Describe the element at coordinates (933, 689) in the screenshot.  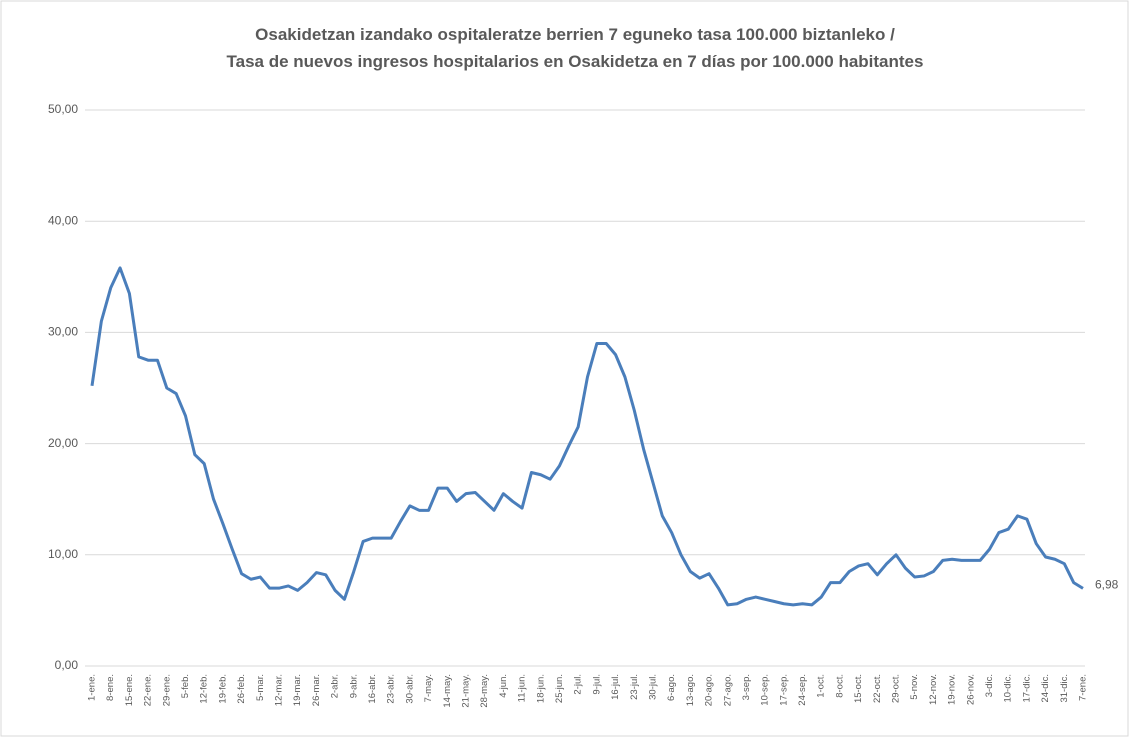
I see `x-tick-label: 12-nov.` at that location.